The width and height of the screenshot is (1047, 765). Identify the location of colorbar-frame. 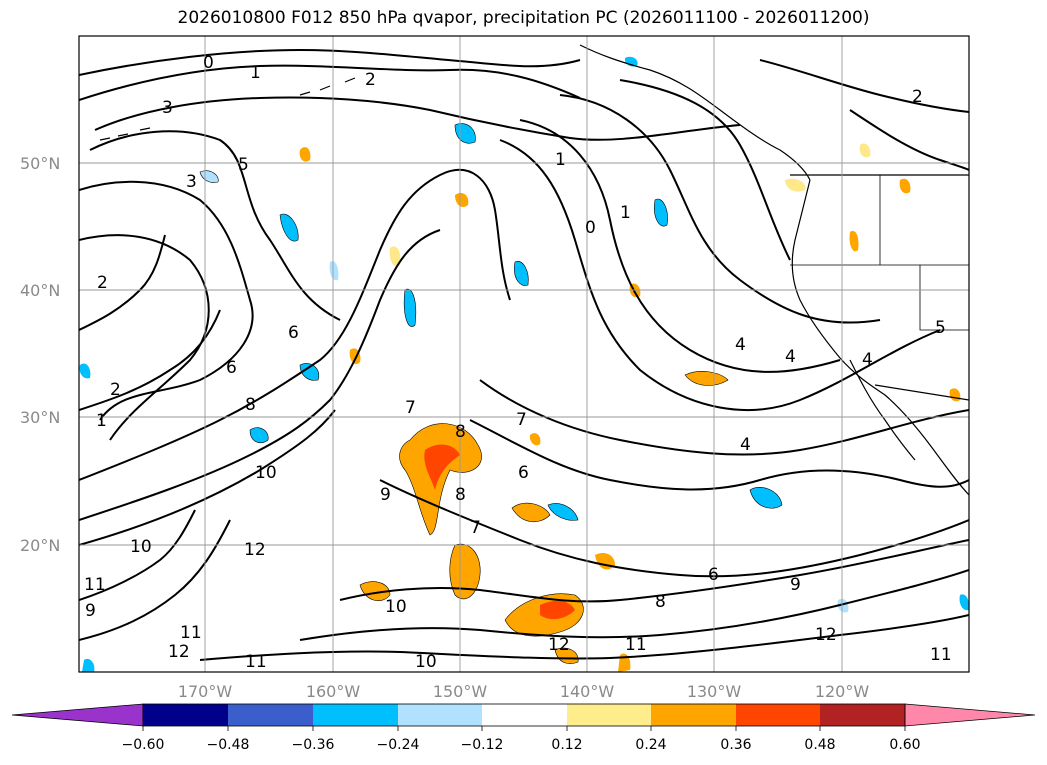
(524, 715).